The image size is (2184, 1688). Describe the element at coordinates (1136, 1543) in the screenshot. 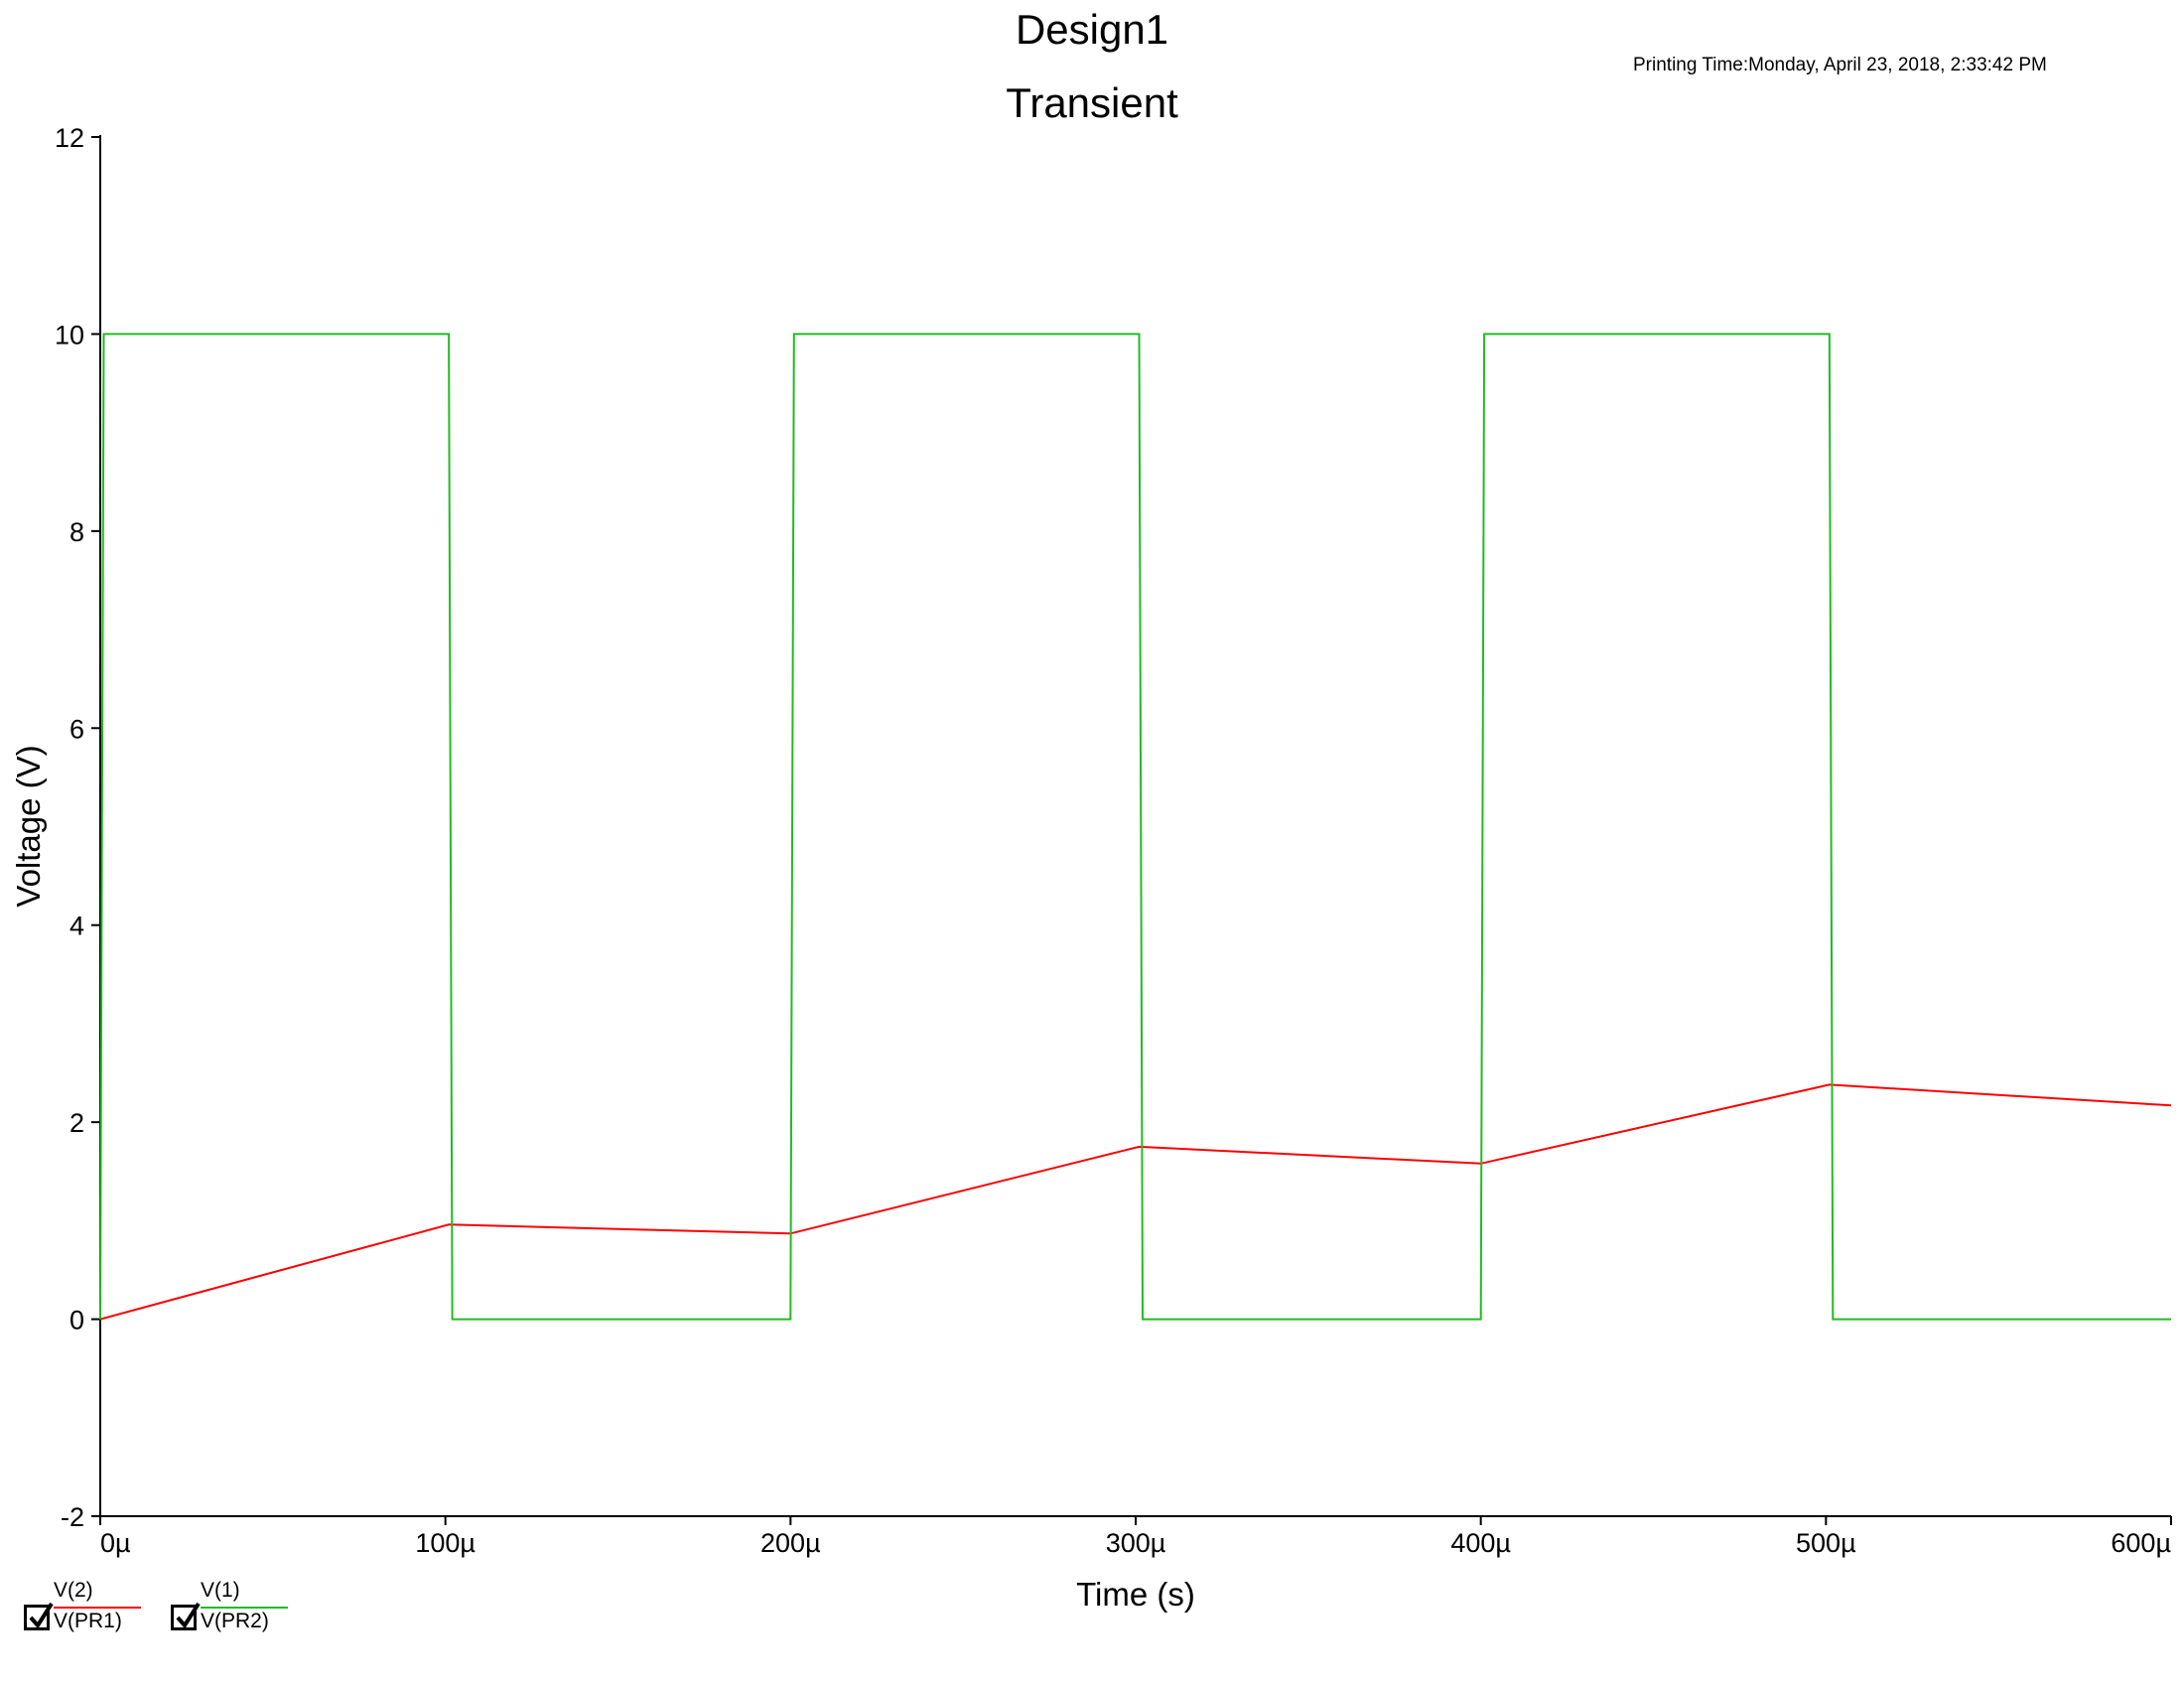

I see `x-tick-label: 300µ` at that location.